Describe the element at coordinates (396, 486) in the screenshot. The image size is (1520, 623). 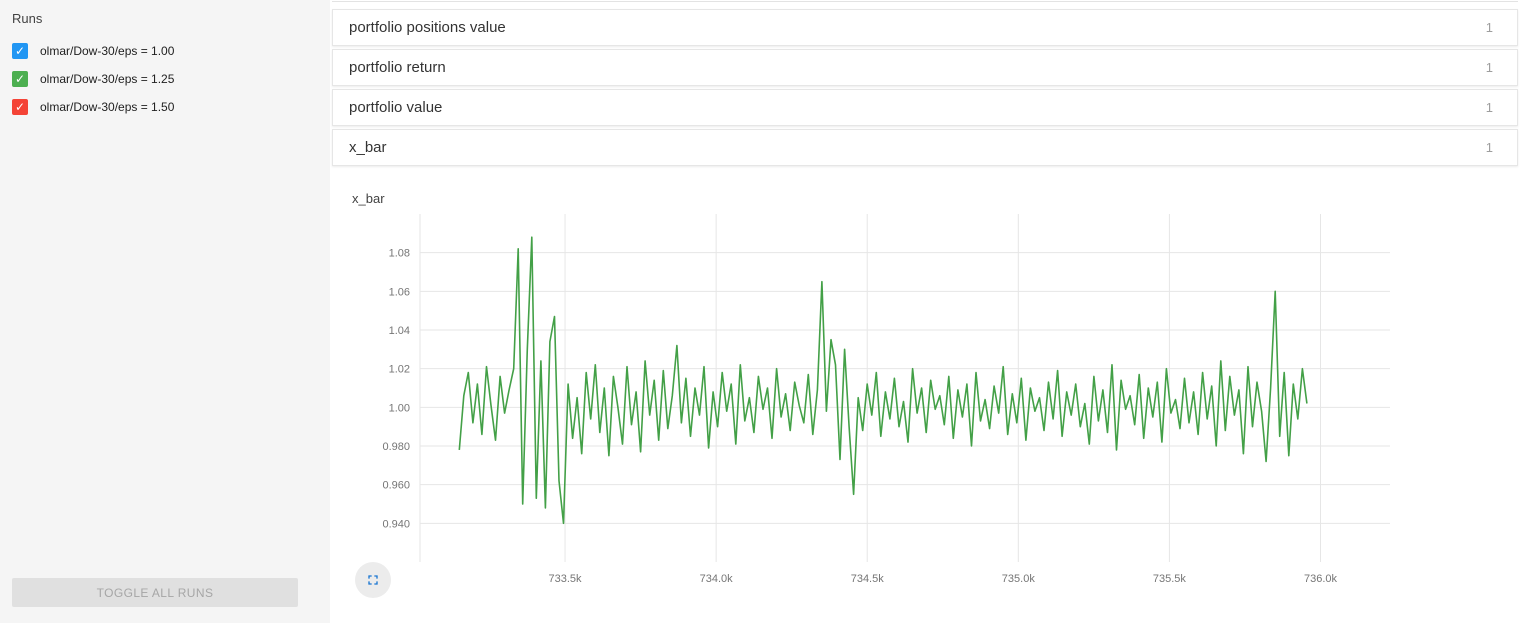
I see `svg-text: 0.960` at that location.